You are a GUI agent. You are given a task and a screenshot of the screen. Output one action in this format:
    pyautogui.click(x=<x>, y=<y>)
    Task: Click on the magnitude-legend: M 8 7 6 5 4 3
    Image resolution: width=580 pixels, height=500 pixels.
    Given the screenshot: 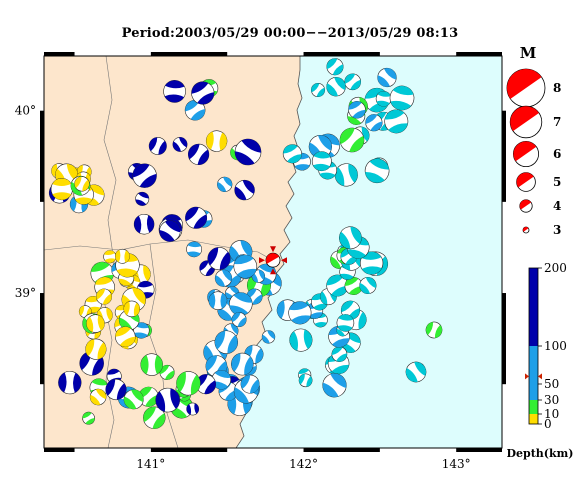 What is the action you would take?
    pyautogui.click(x=533, y=140)
    